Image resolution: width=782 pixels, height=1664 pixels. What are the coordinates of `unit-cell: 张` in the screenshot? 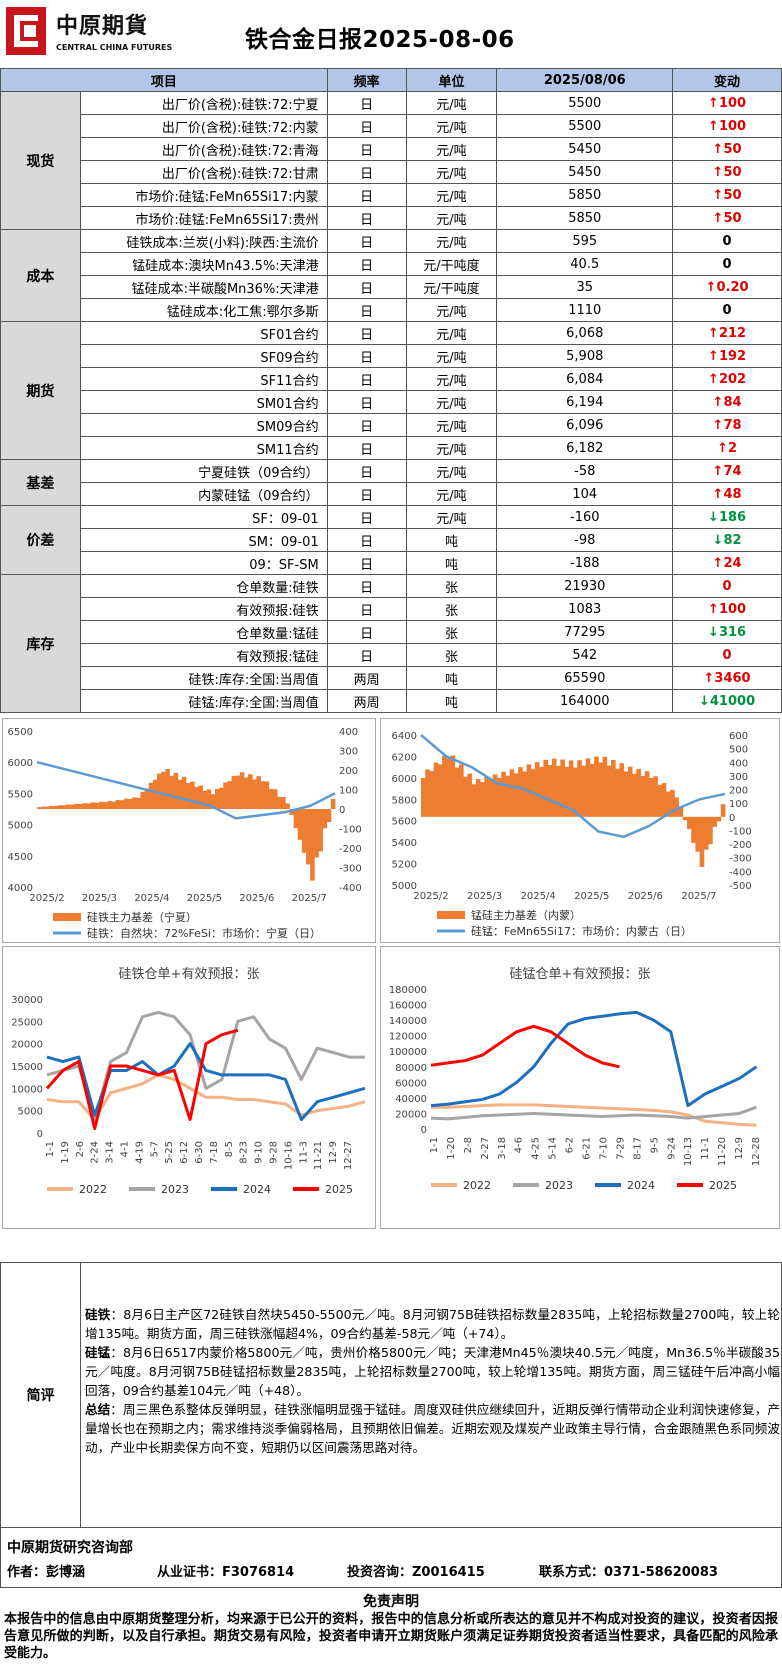 It's located at (451, 609).